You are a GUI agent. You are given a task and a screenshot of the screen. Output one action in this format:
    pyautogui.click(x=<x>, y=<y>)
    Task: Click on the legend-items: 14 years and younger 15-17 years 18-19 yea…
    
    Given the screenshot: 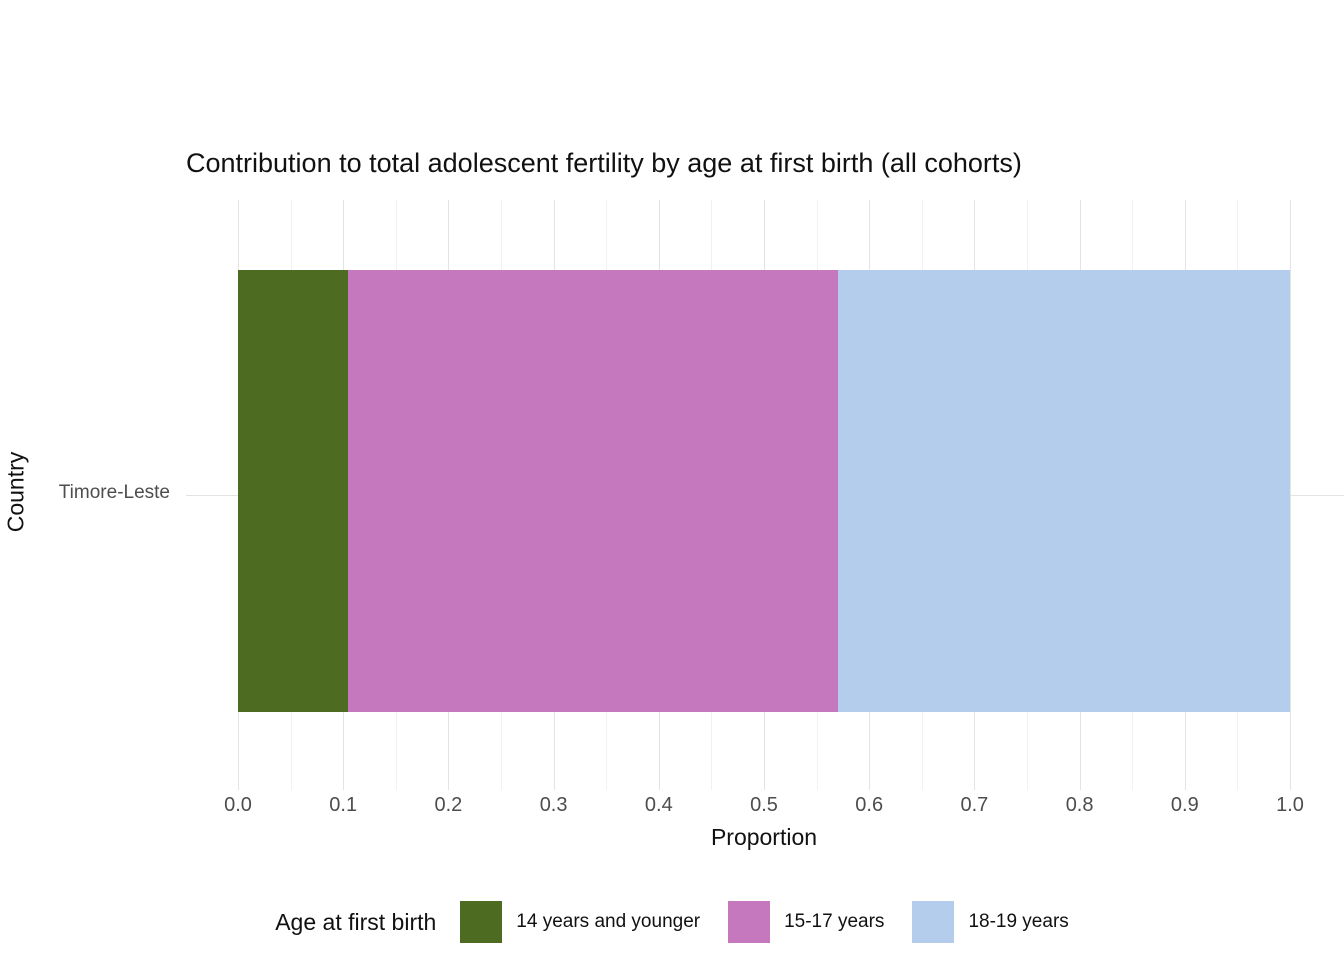 What is the action you would take?
    pyautogui.click(x=764, y=922)
    